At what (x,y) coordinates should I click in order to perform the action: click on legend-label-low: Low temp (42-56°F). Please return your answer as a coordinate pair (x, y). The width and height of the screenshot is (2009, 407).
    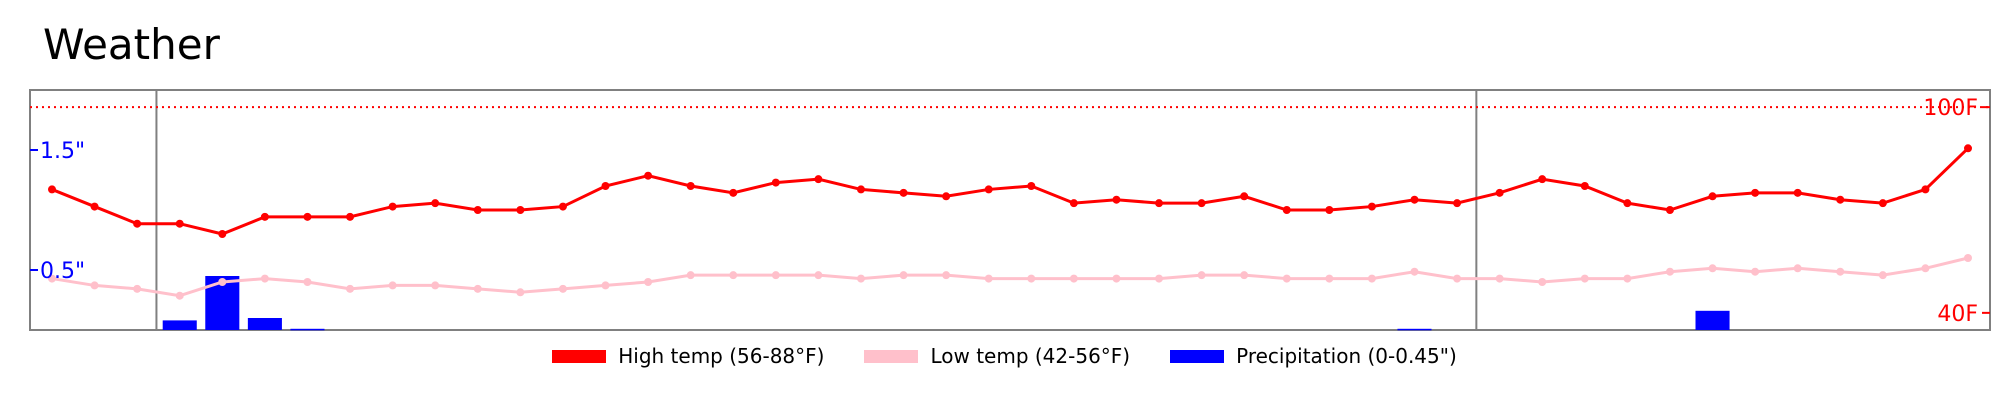
    Looking at the image, I should click on (1030, 356).